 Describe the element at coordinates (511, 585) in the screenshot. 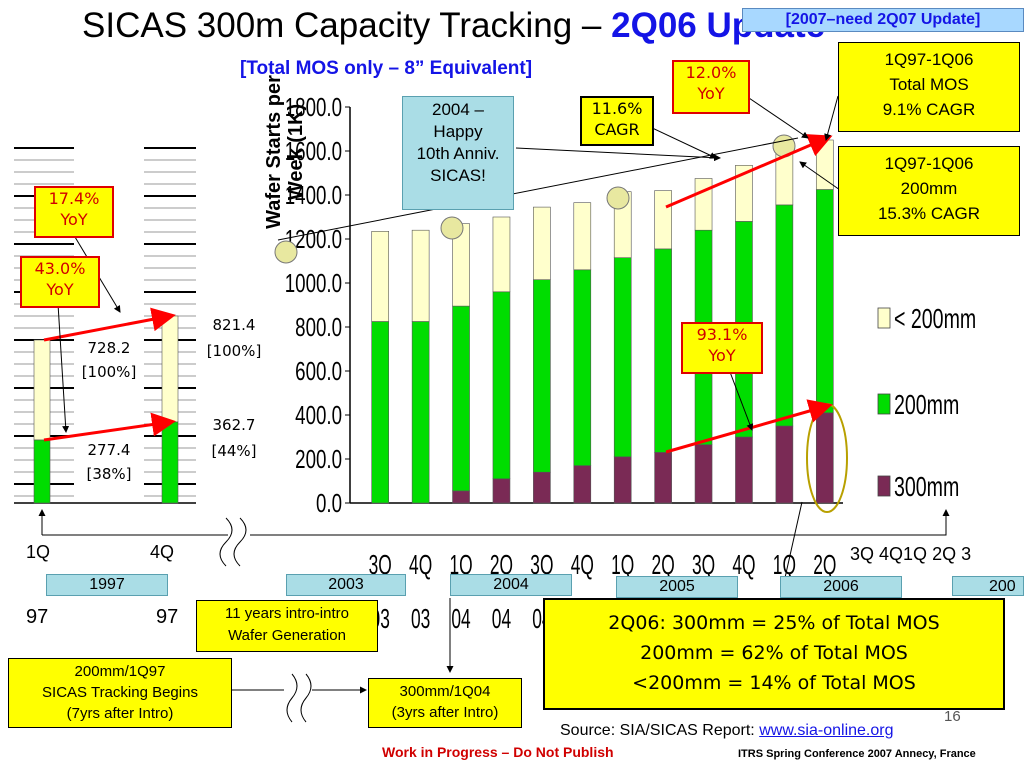

I see `year-box-2004: 2004` at that location.